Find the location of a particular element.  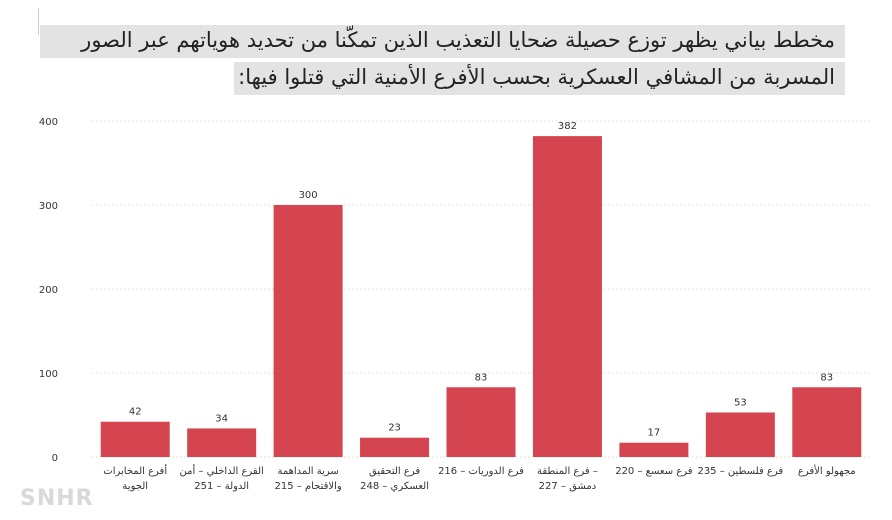

data-label: 53 is located at coordinates (740, 402).